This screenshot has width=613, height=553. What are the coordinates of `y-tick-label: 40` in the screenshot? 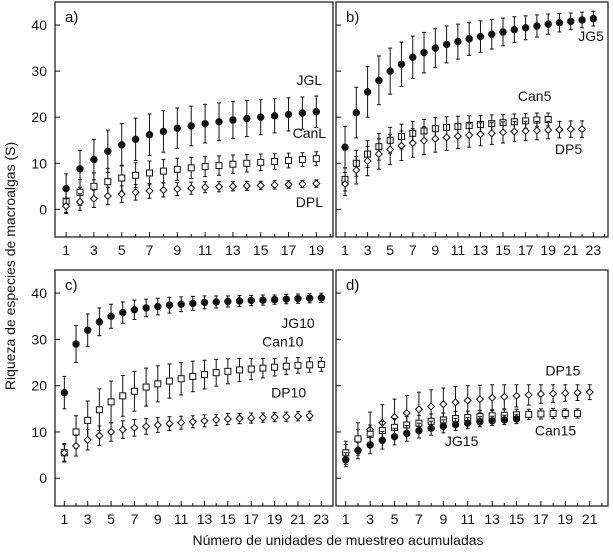 It's located at (39, 25).